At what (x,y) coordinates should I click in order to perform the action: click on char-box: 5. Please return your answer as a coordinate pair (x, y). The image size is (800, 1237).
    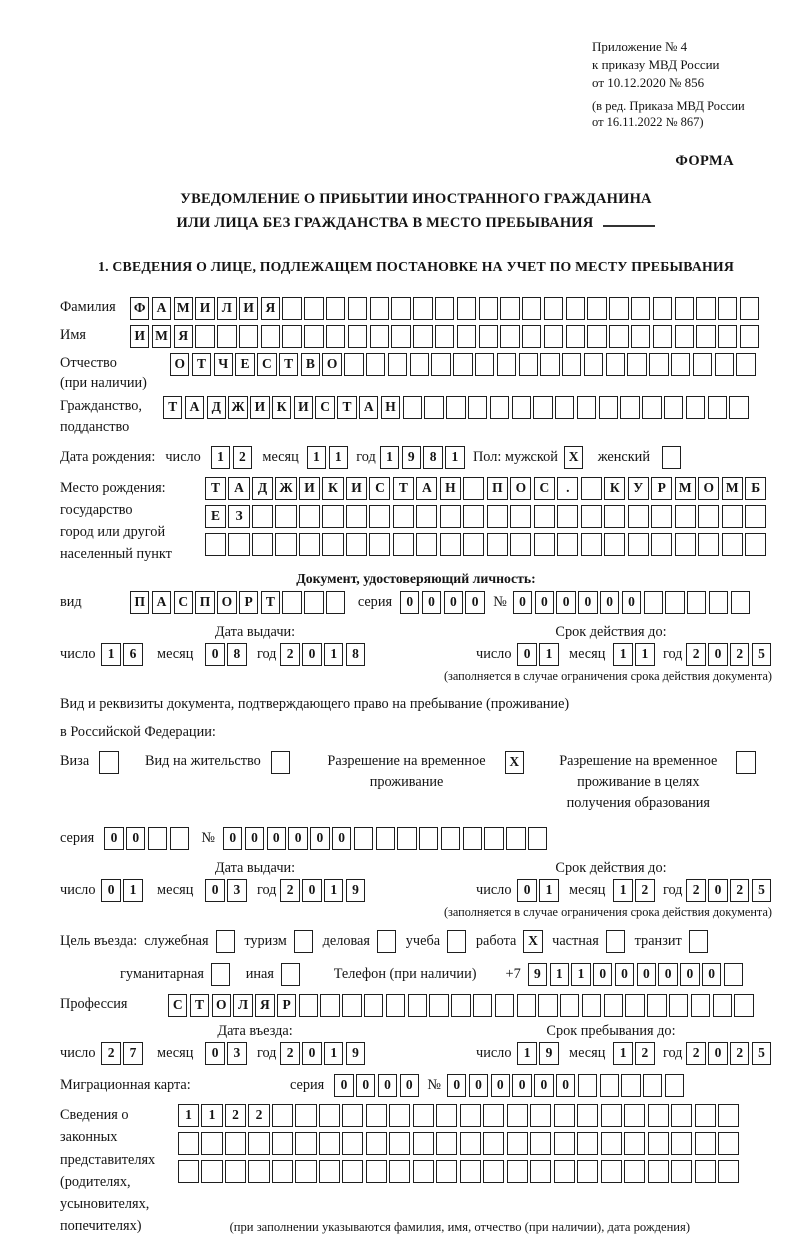
    Looking at the image, I should click on (761, 891).